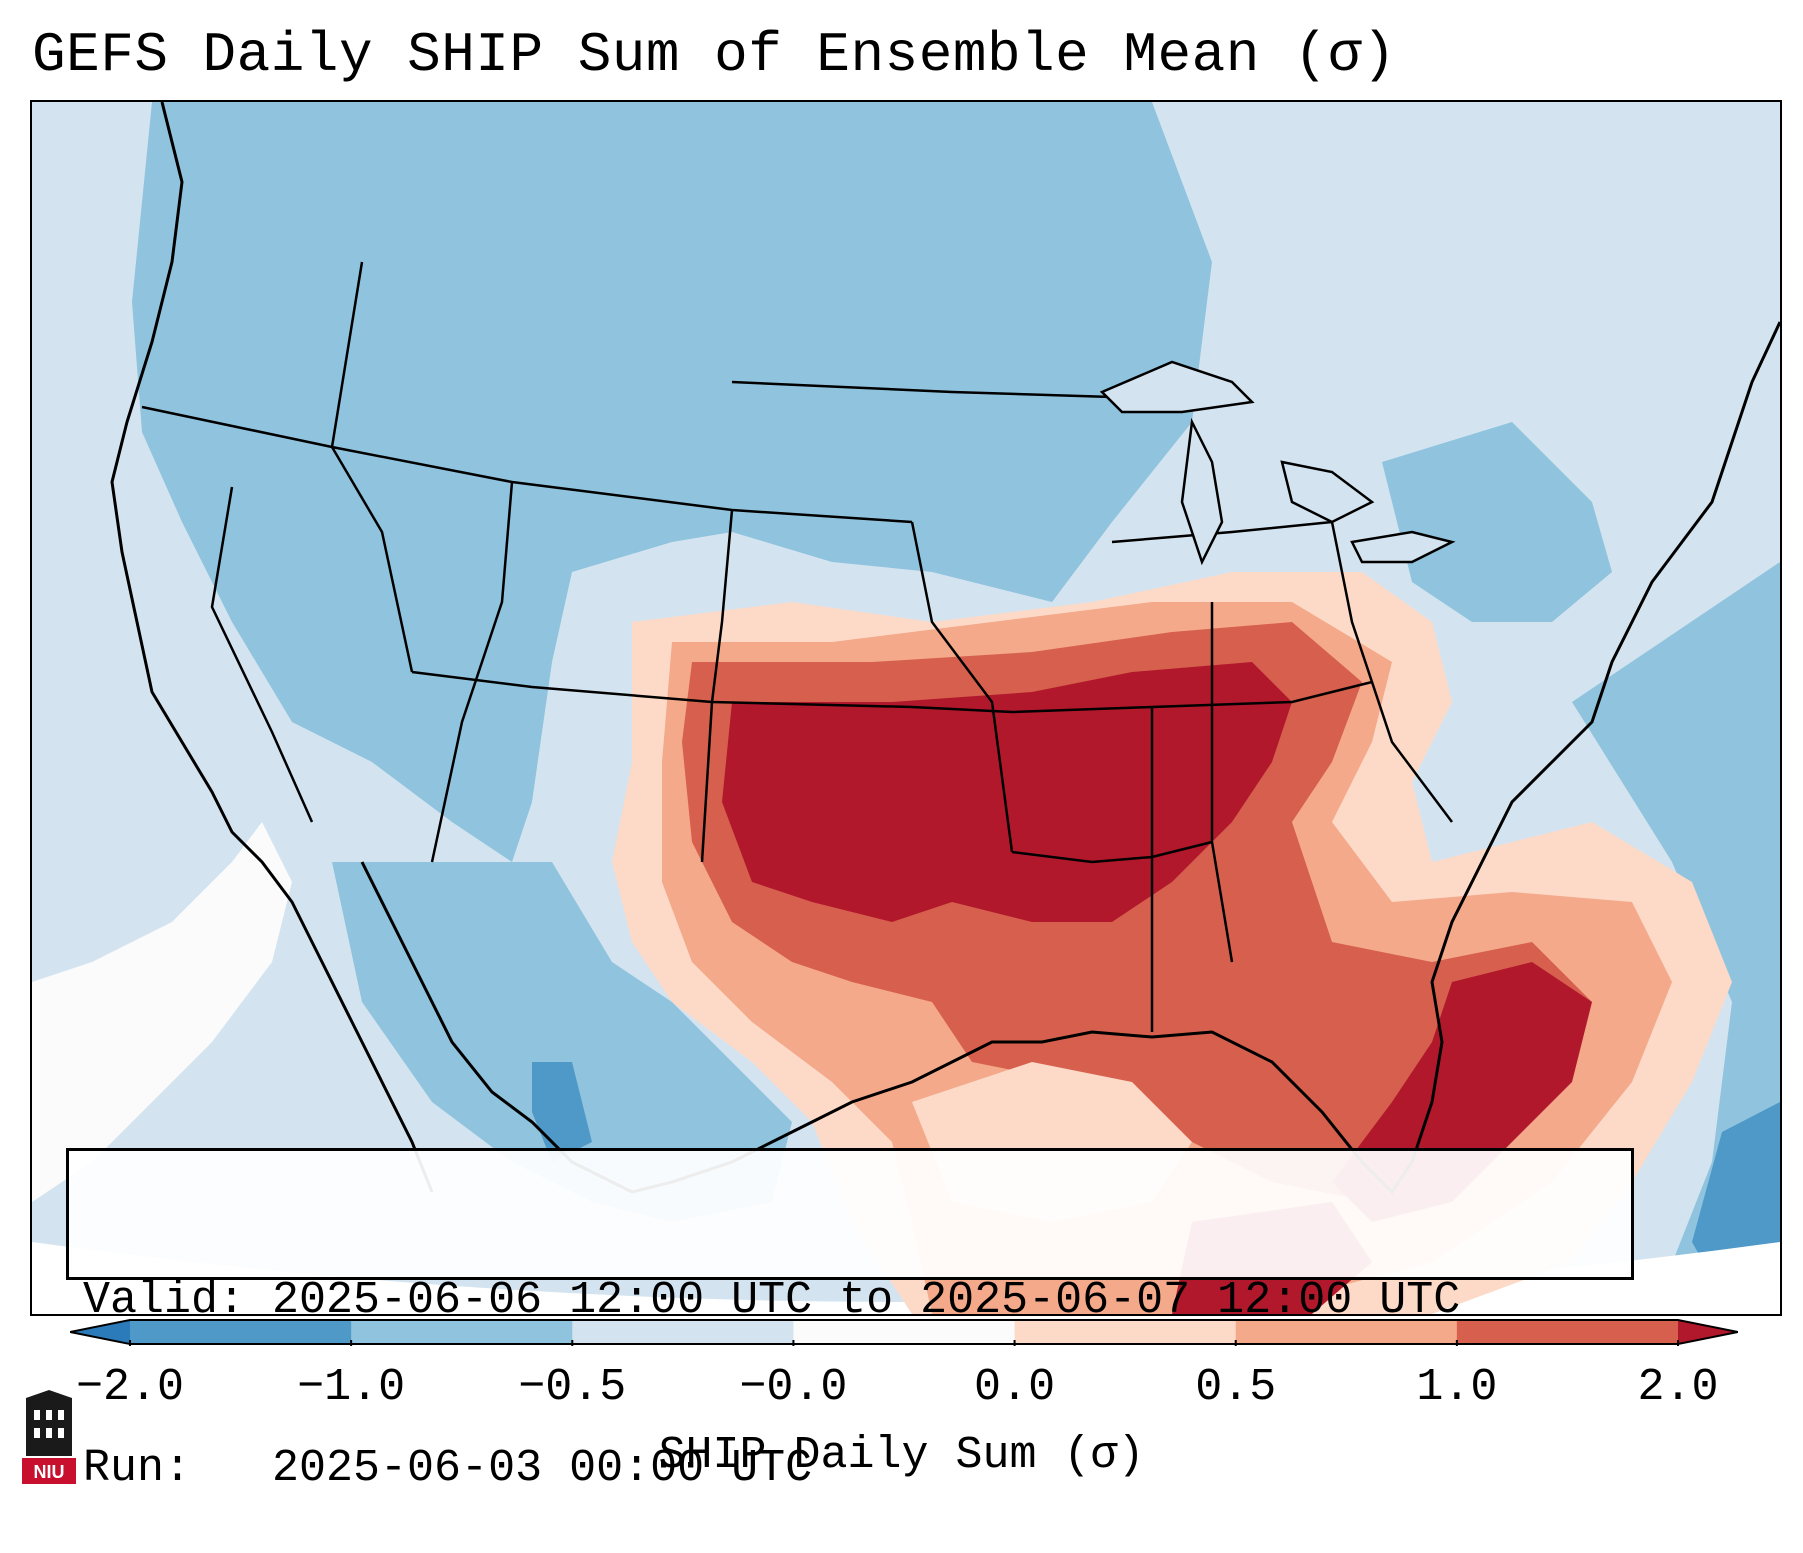  I want to click on colorbar-tick-label: 2.0, so click(1678, 1387).